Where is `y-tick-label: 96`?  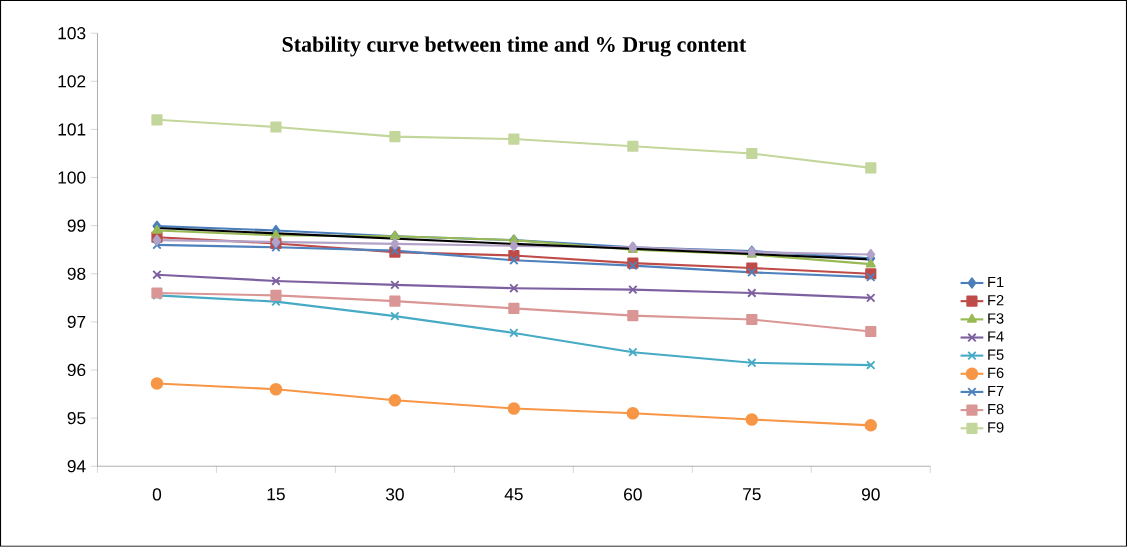
y-tick-label: 96 is located at coordinates (76, 370).